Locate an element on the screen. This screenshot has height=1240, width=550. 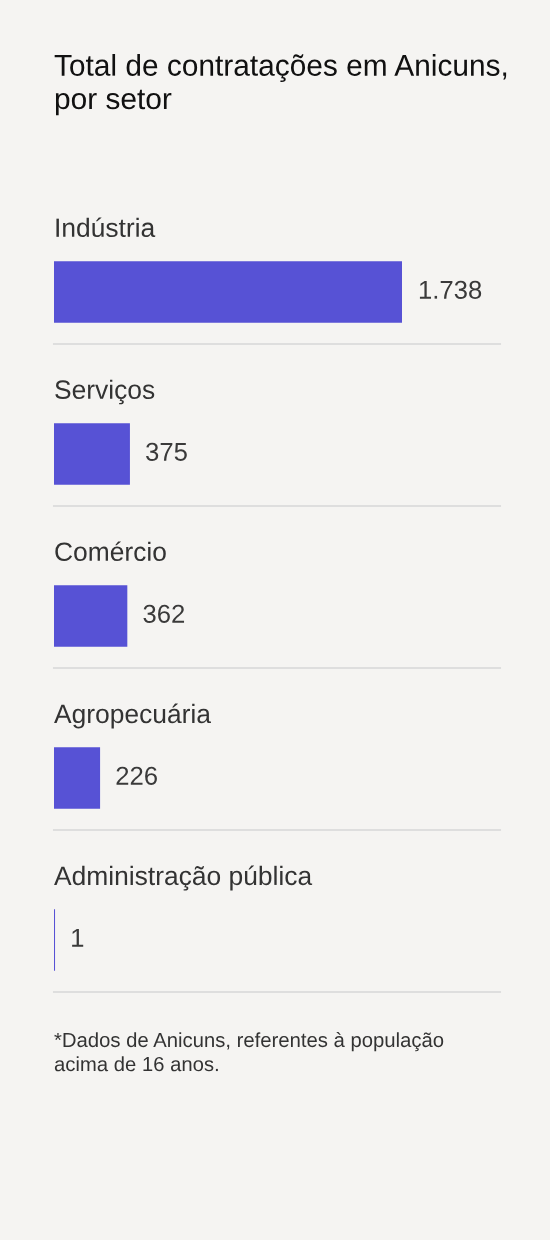
y-tick-label: Agropecuária is located at coordinates (132, 716).